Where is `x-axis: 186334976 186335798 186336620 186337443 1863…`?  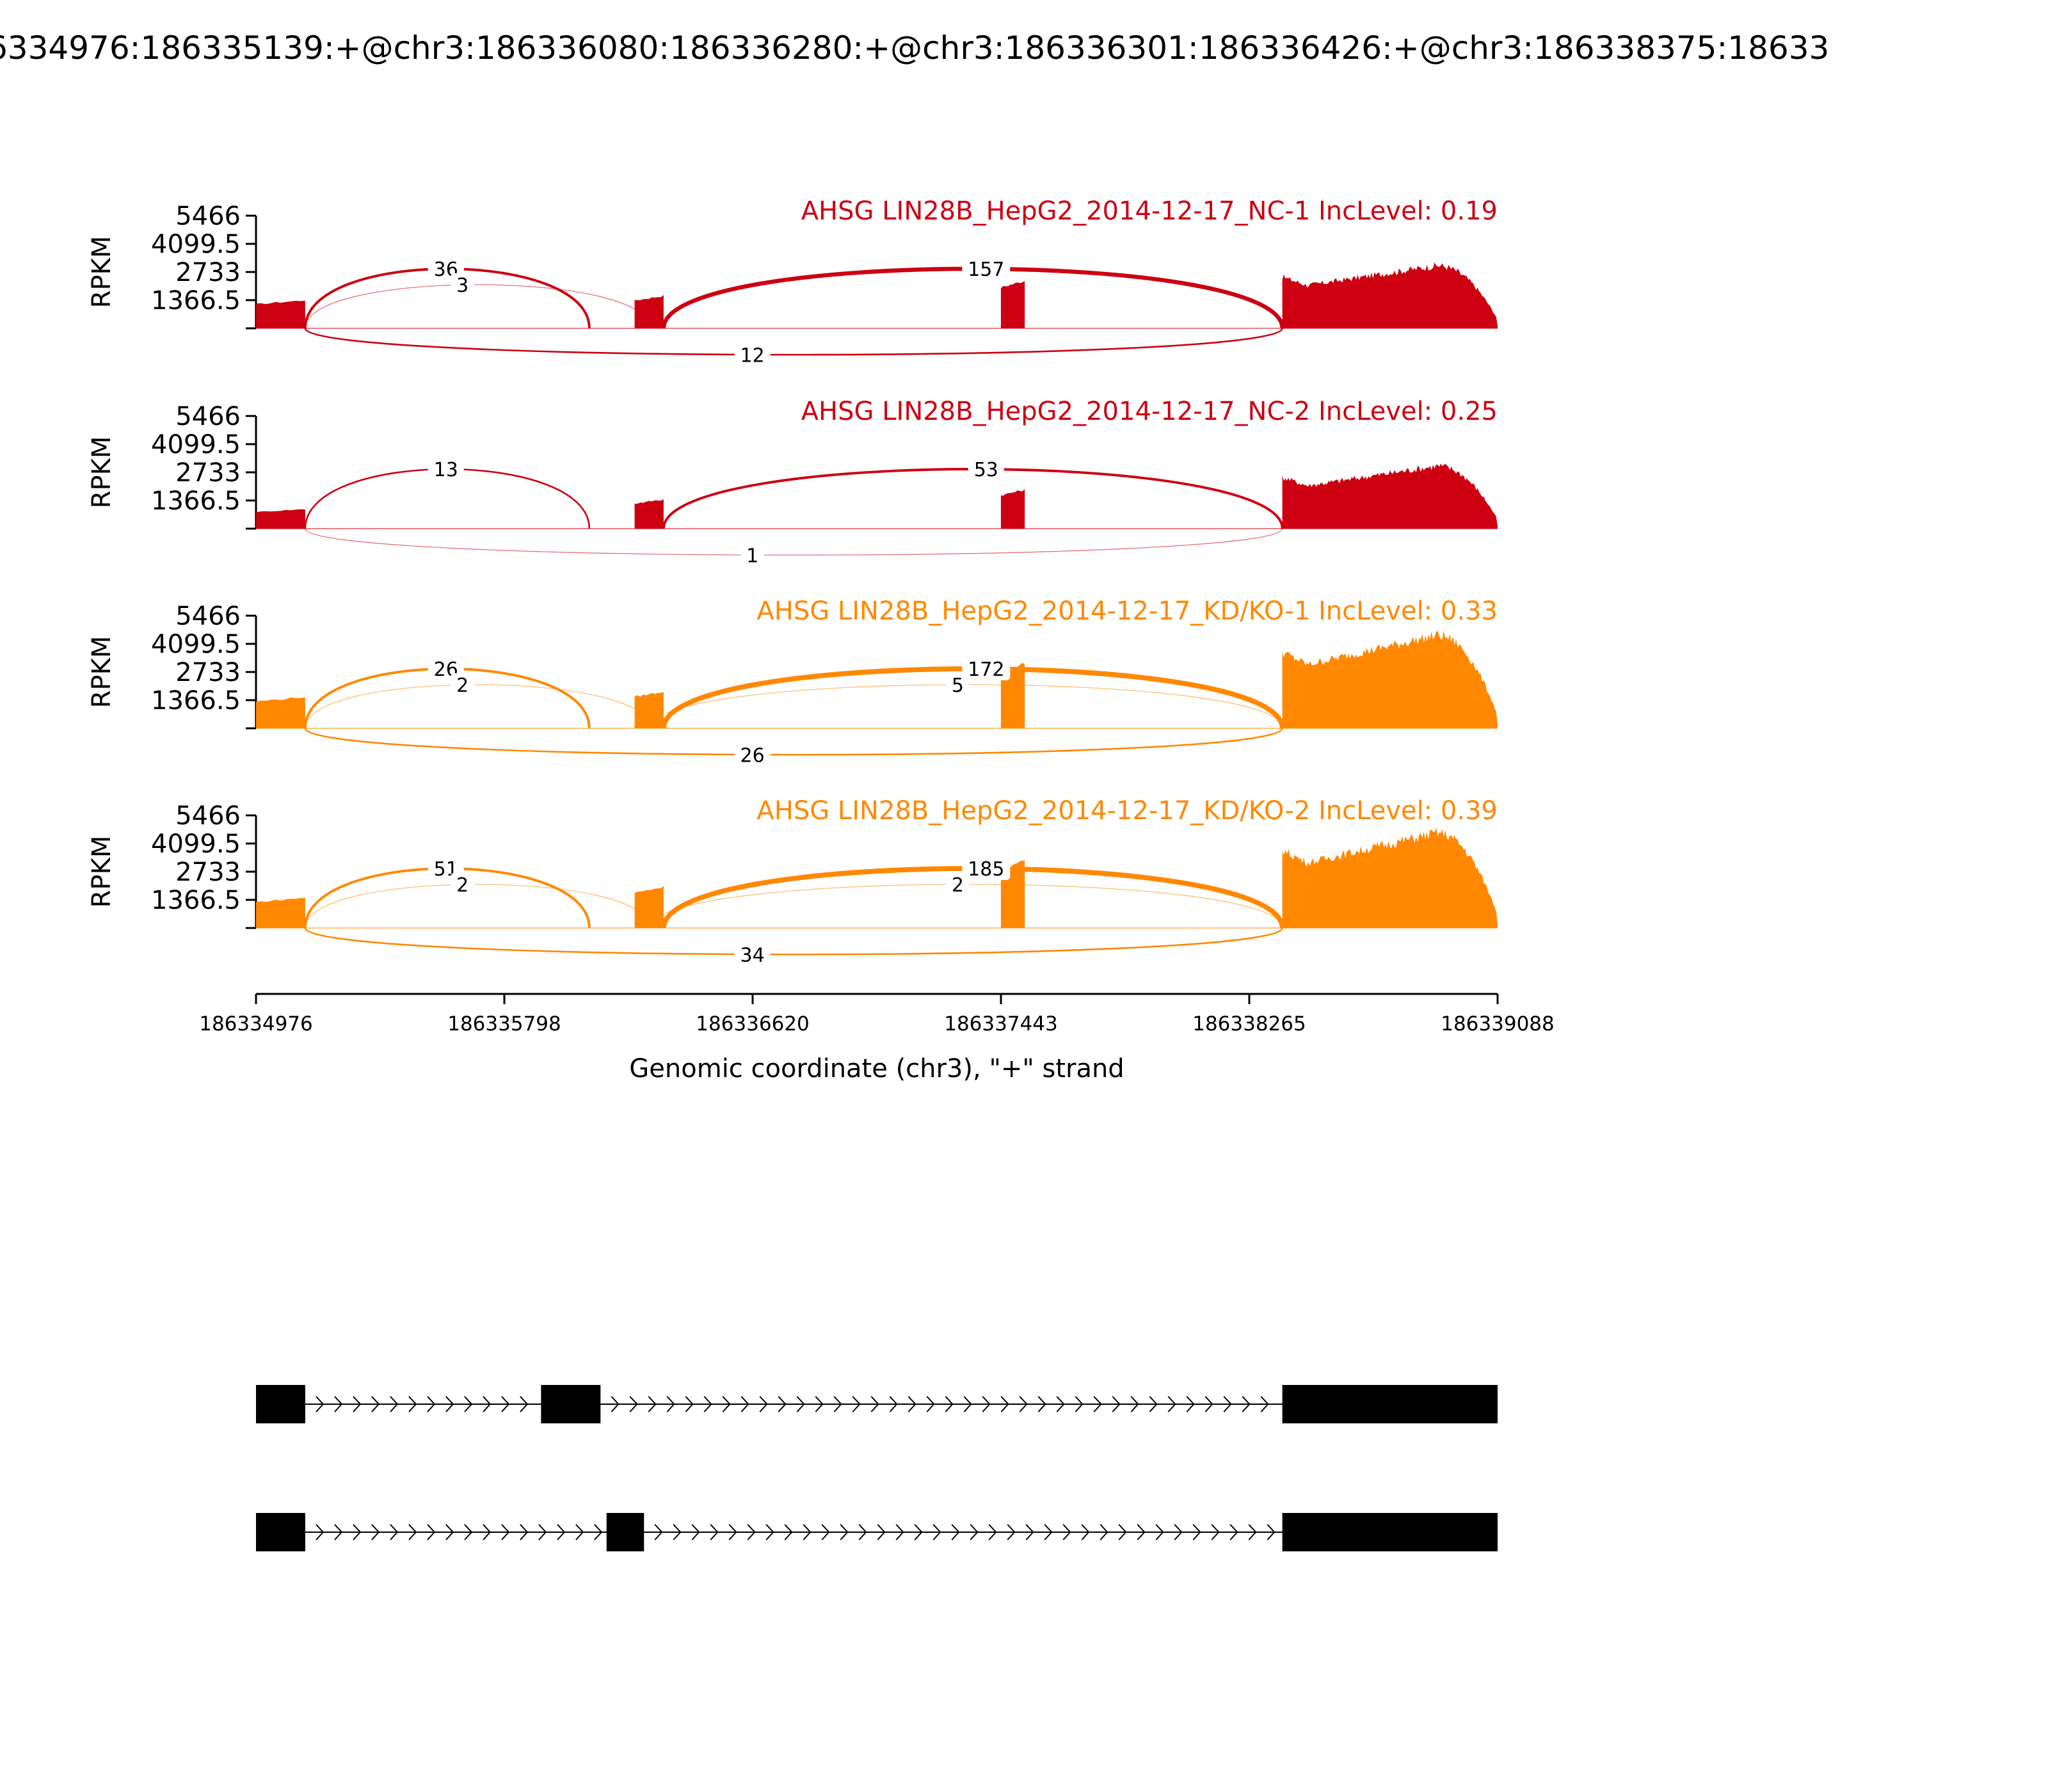
x-axis: 186334976 186335798 186336620 186337443 1863… is located at coordinates (877, 1014).